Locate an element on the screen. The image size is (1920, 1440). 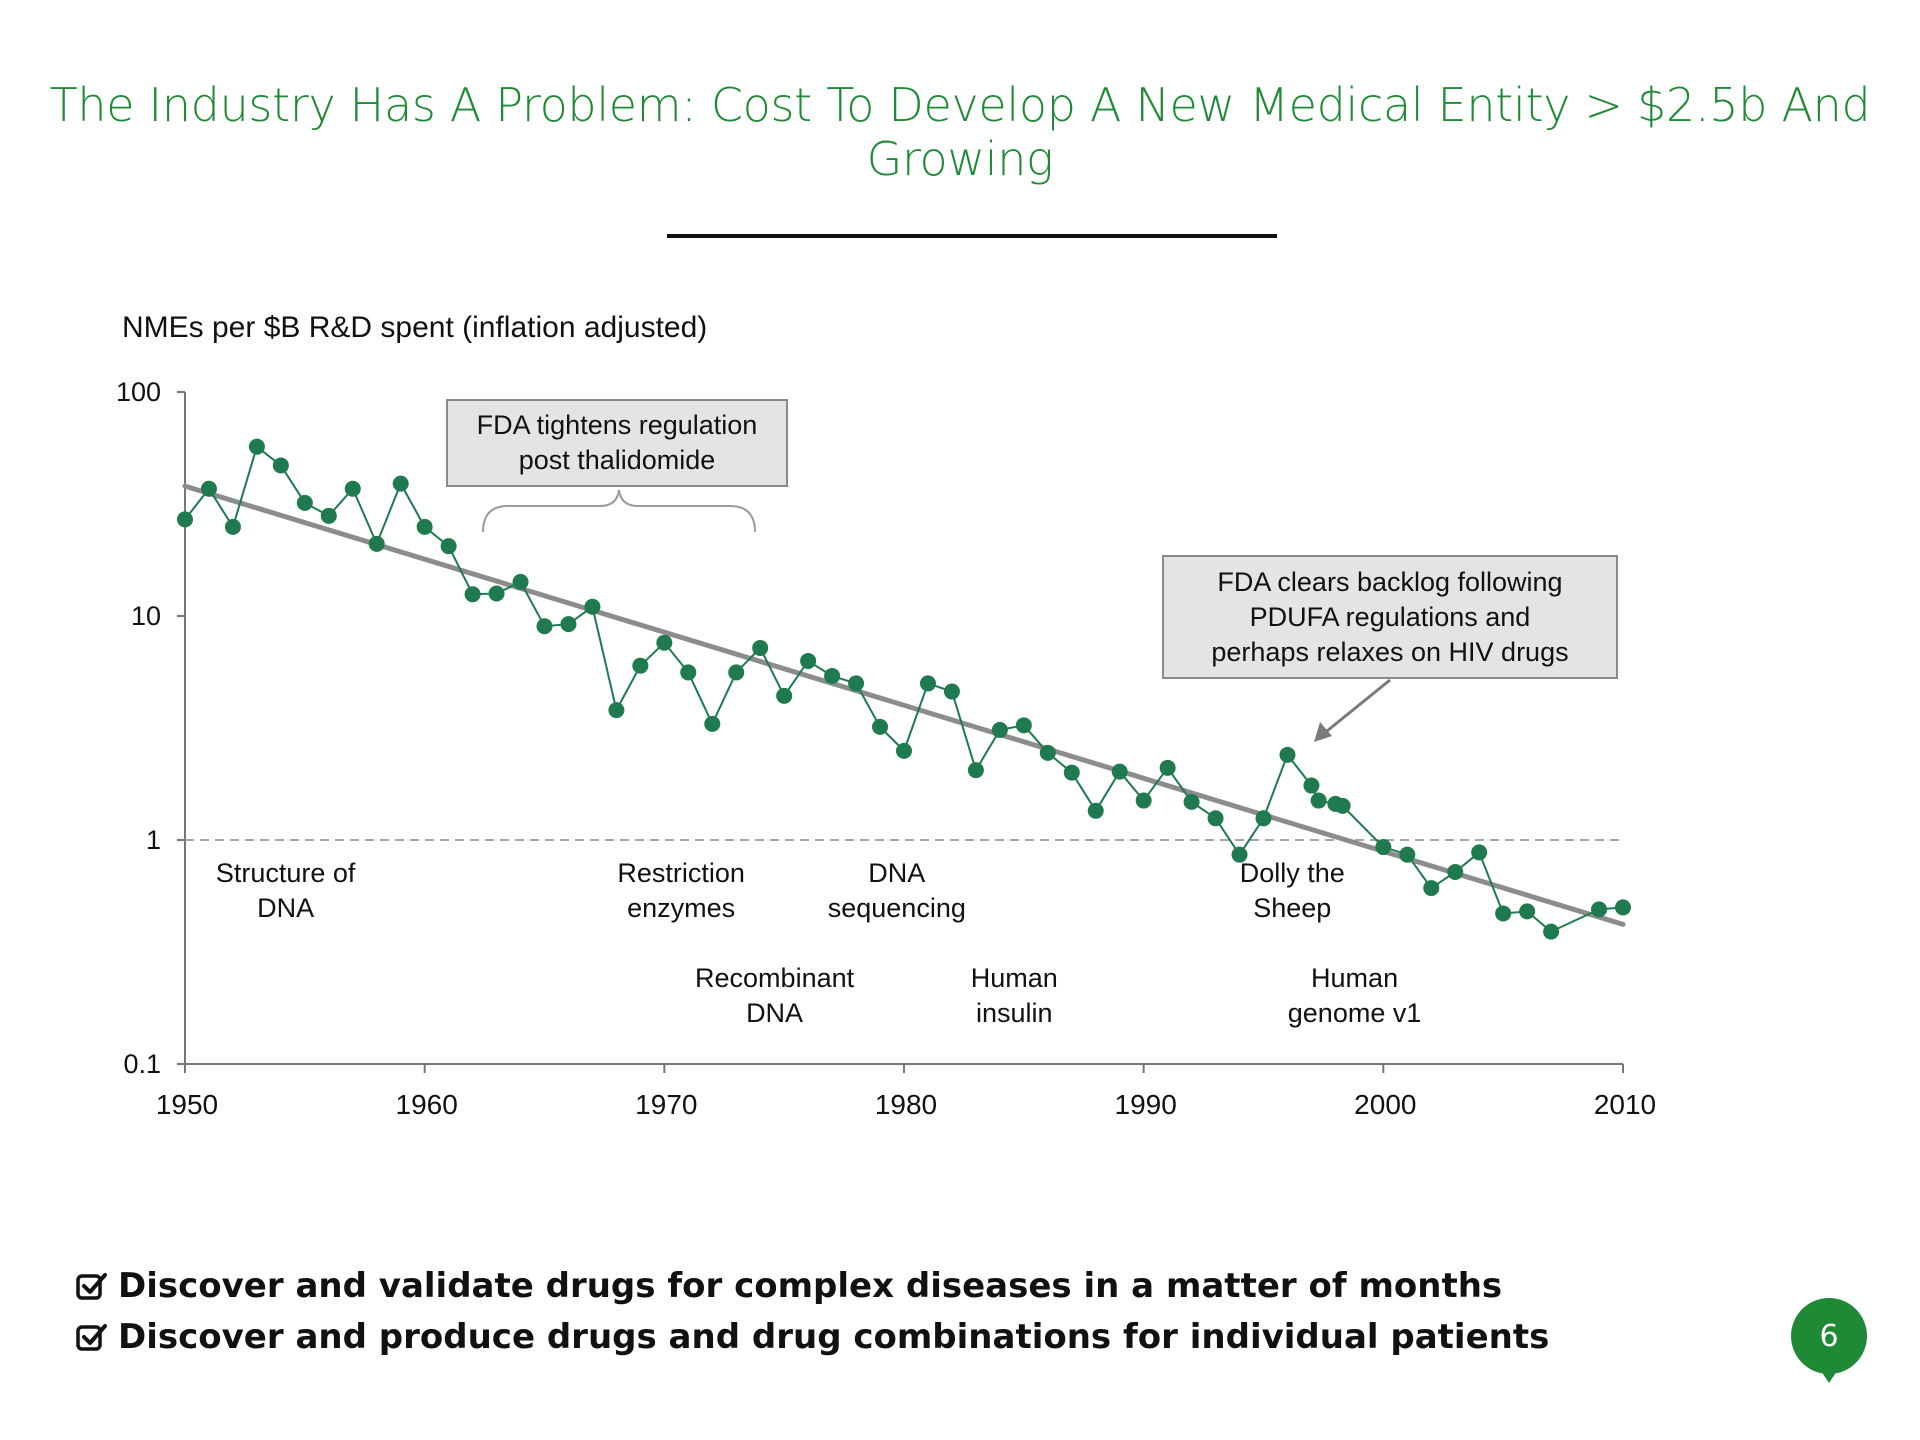
milestone-text-line: Recombinant is located at coordinates (775, 978).